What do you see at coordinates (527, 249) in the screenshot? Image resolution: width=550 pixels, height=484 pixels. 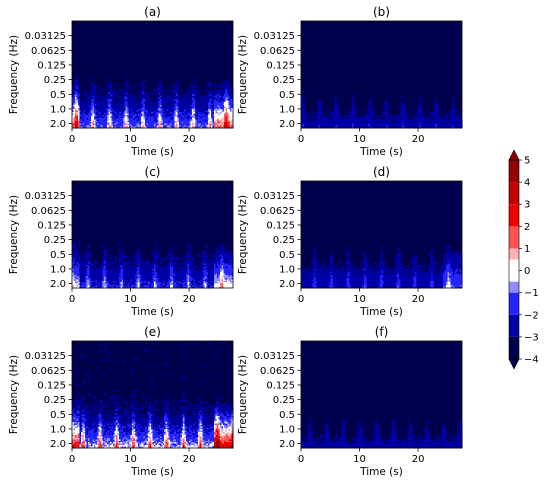 I see `colorbar-tick-label: 1` at bounding box center [527, 249].